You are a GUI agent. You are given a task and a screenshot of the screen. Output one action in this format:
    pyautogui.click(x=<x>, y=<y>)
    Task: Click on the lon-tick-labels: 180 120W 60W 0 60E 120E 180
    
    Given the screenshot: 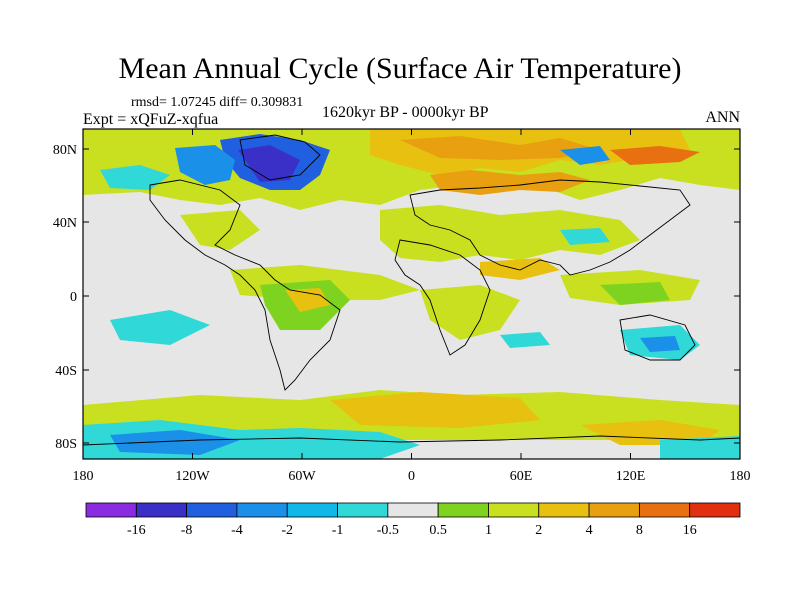 What is the action you would take?
    pyautogui.click(x=412, y=476)
    